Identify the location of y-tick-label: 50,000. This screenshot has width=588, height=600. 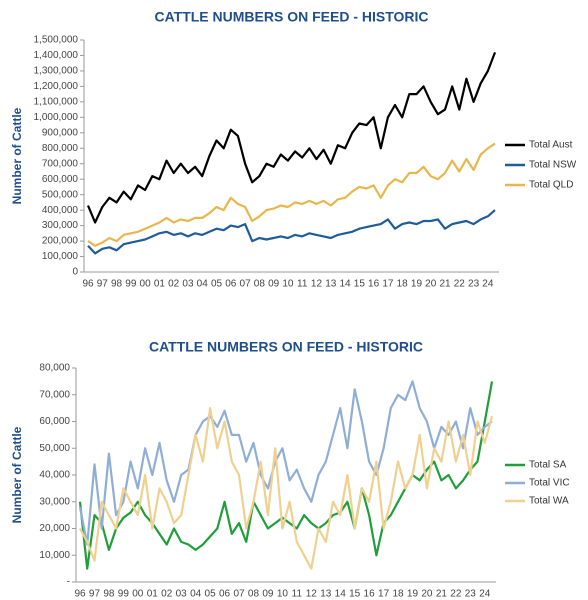
(54, 448).